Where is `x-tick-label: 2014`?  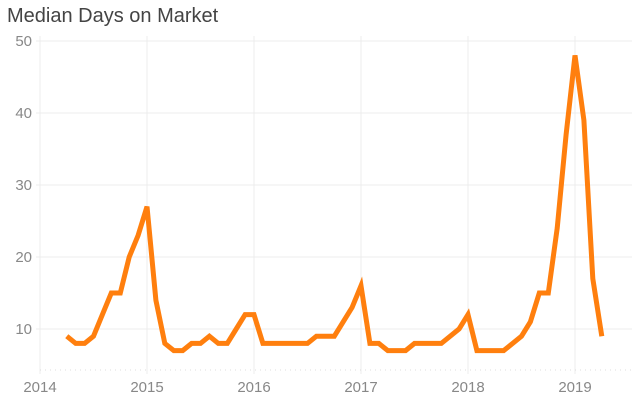 x-tick-label: 2014 is located at coordinates (39, 387).